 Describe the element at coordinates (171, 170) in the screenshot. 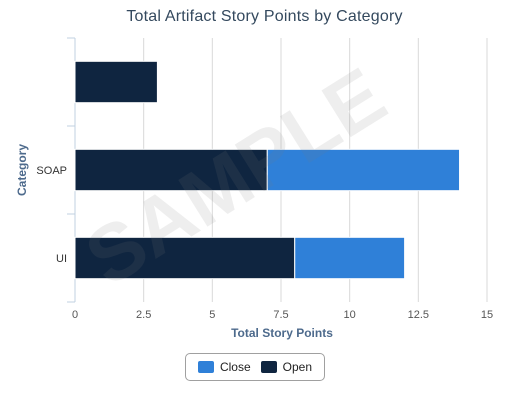

I see `bar-open-soap` at that location.